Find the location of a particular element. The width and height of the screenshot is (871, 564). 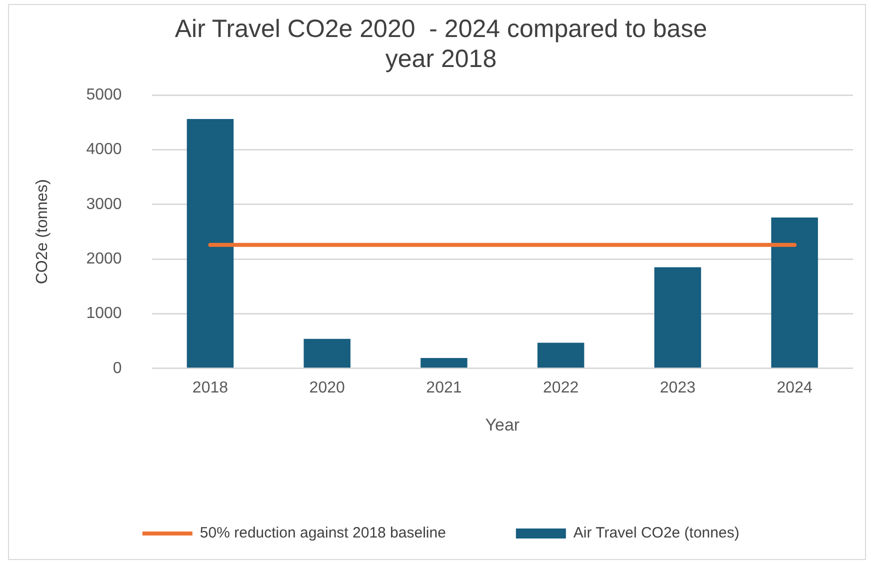

x-tick-label: 2023 is located at coordinates (678, 387).